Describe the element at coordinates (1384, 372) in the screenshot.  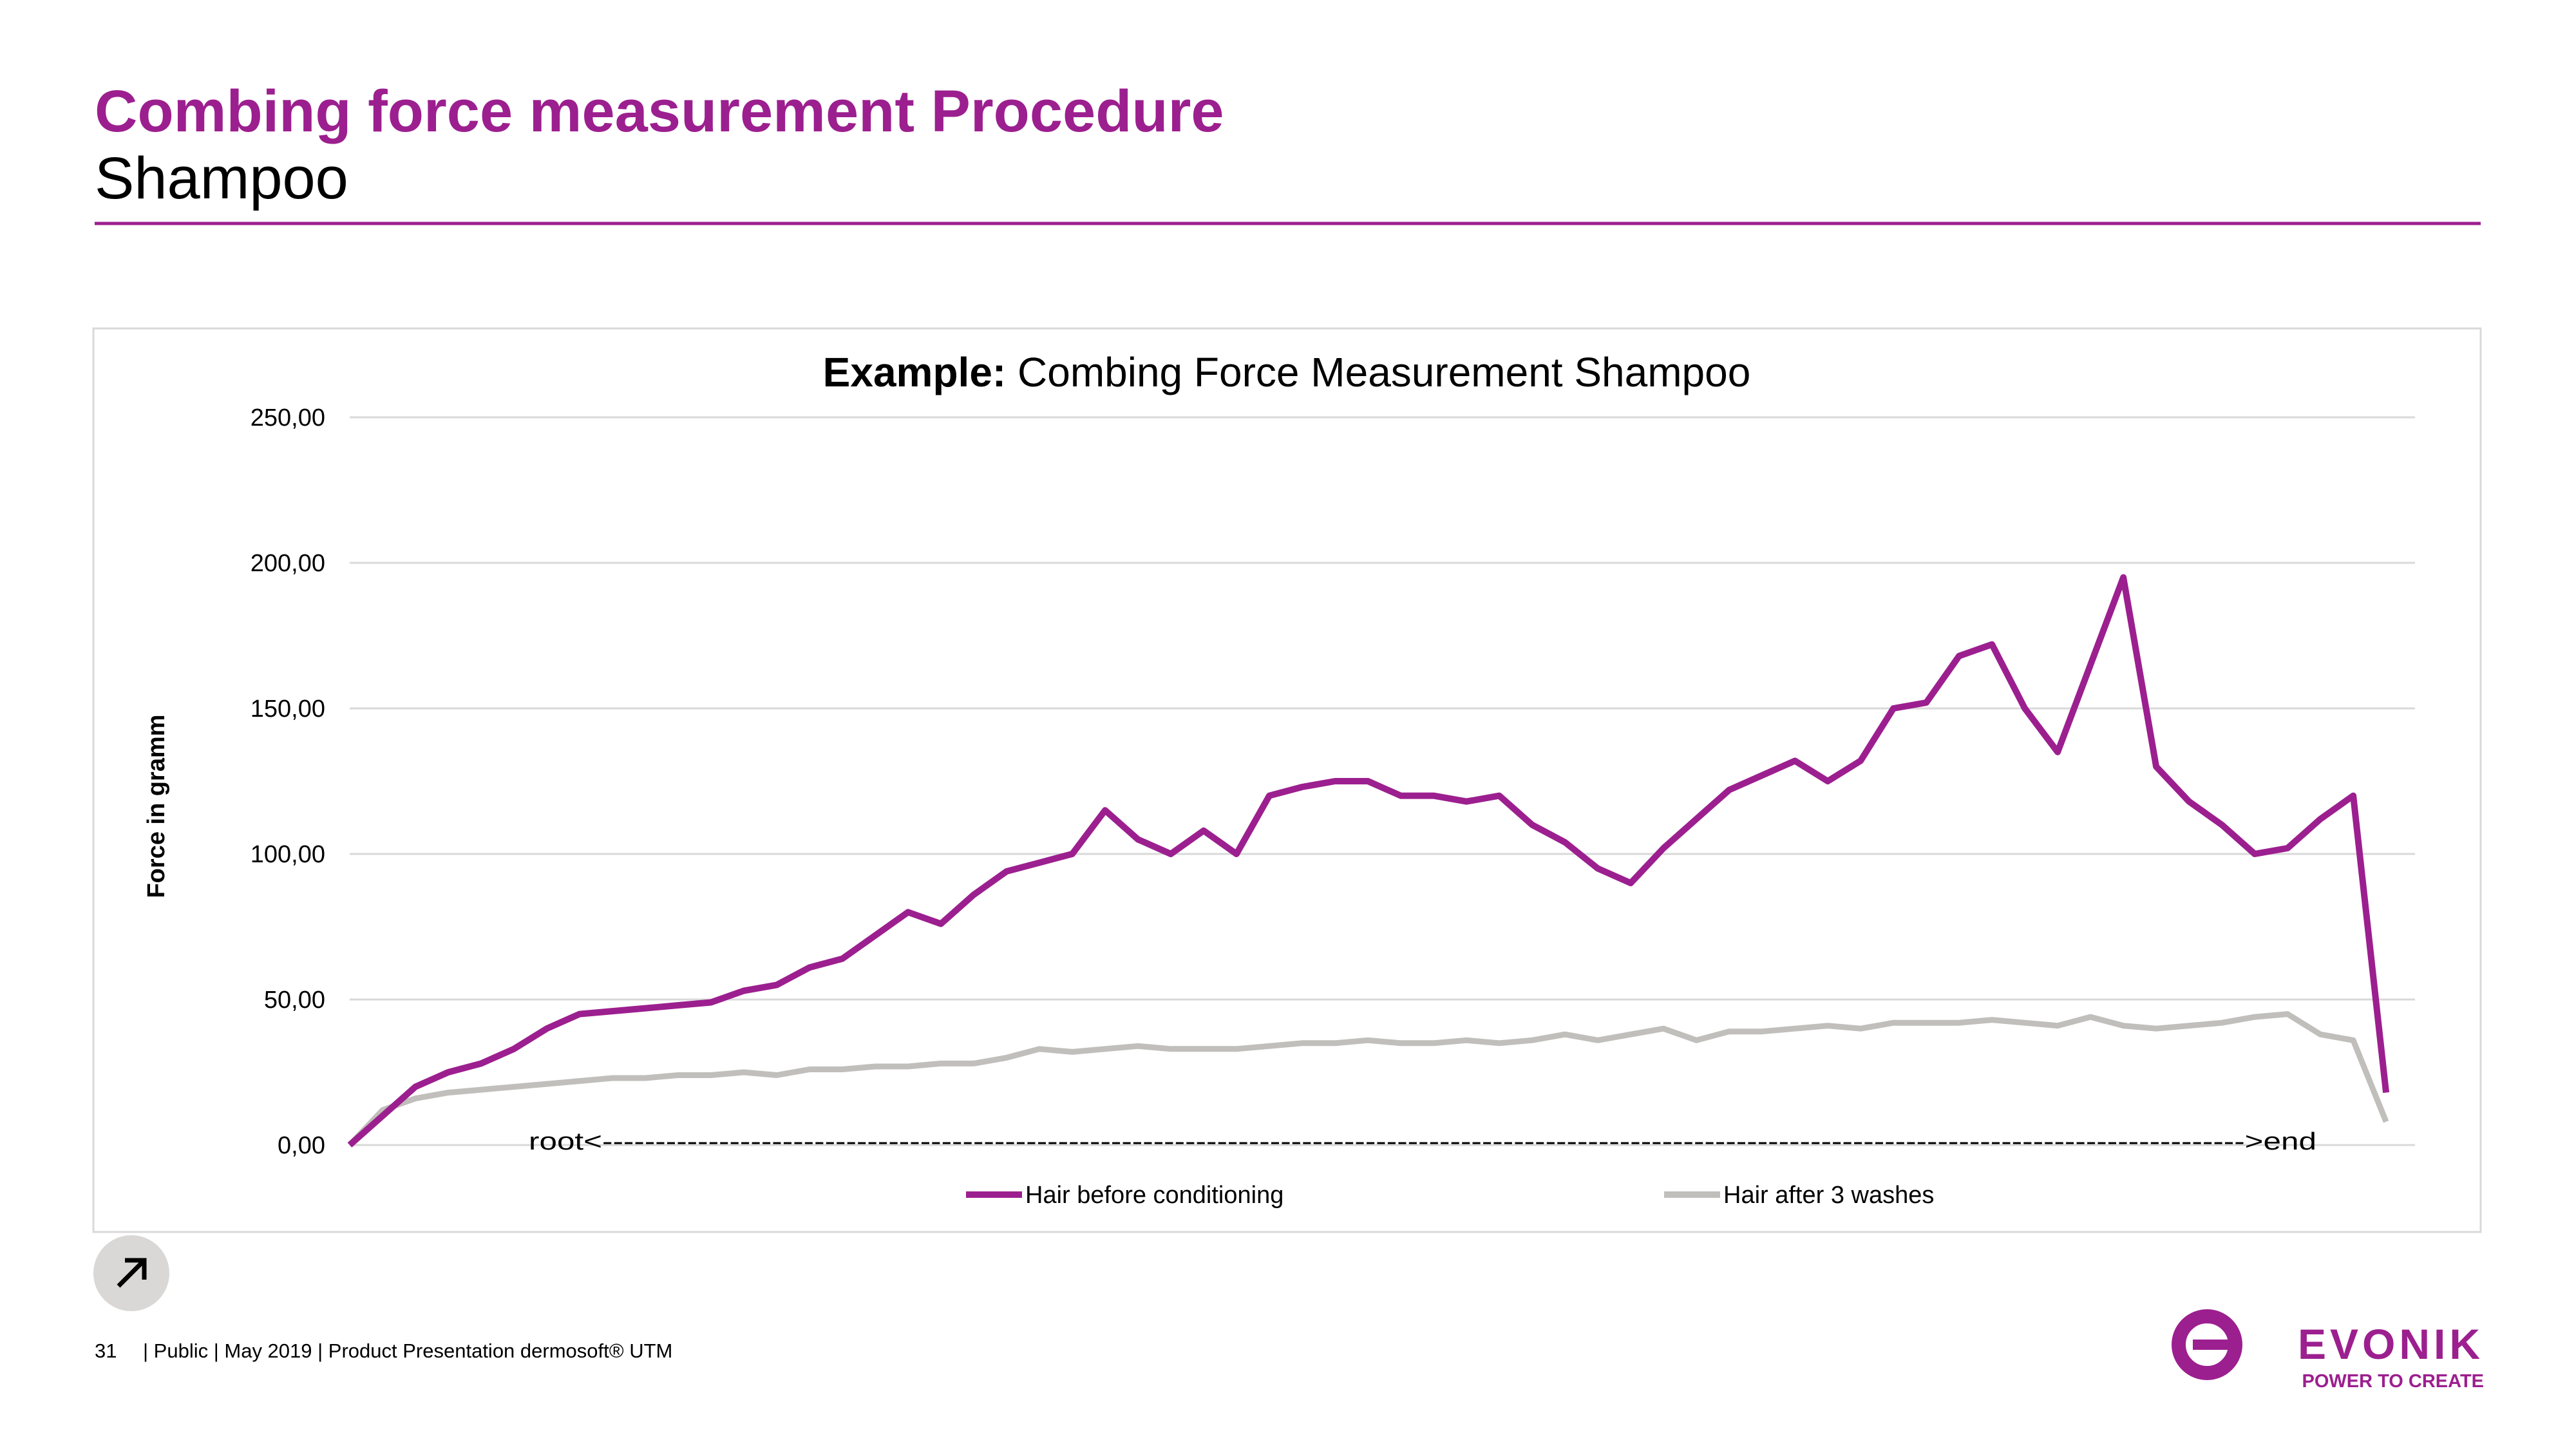
I see `chart-title-text: Combing Force Measurement Shampoo` at that location.